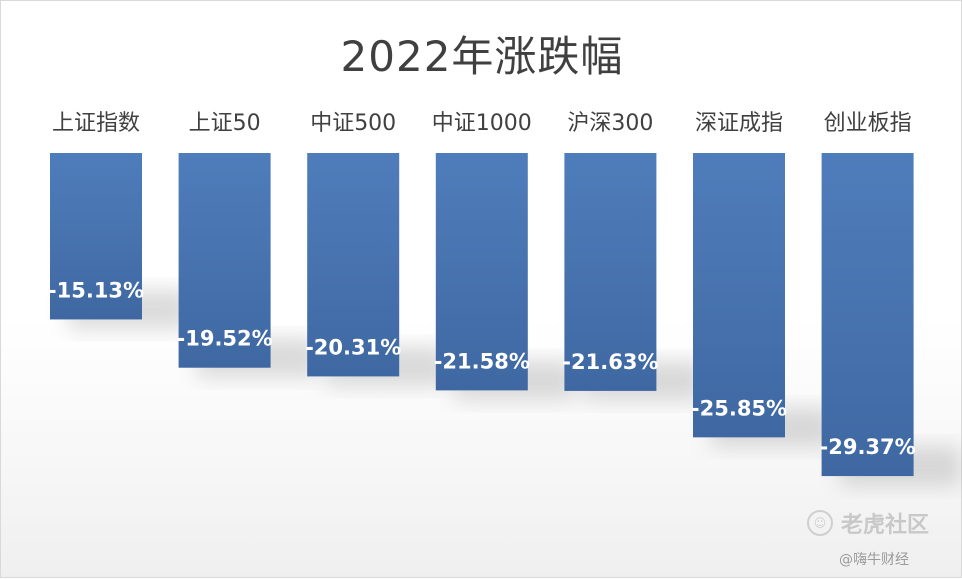 This screenshot has width=962, height=579. I want to click on category-label: 中证500, so click(353, 123).